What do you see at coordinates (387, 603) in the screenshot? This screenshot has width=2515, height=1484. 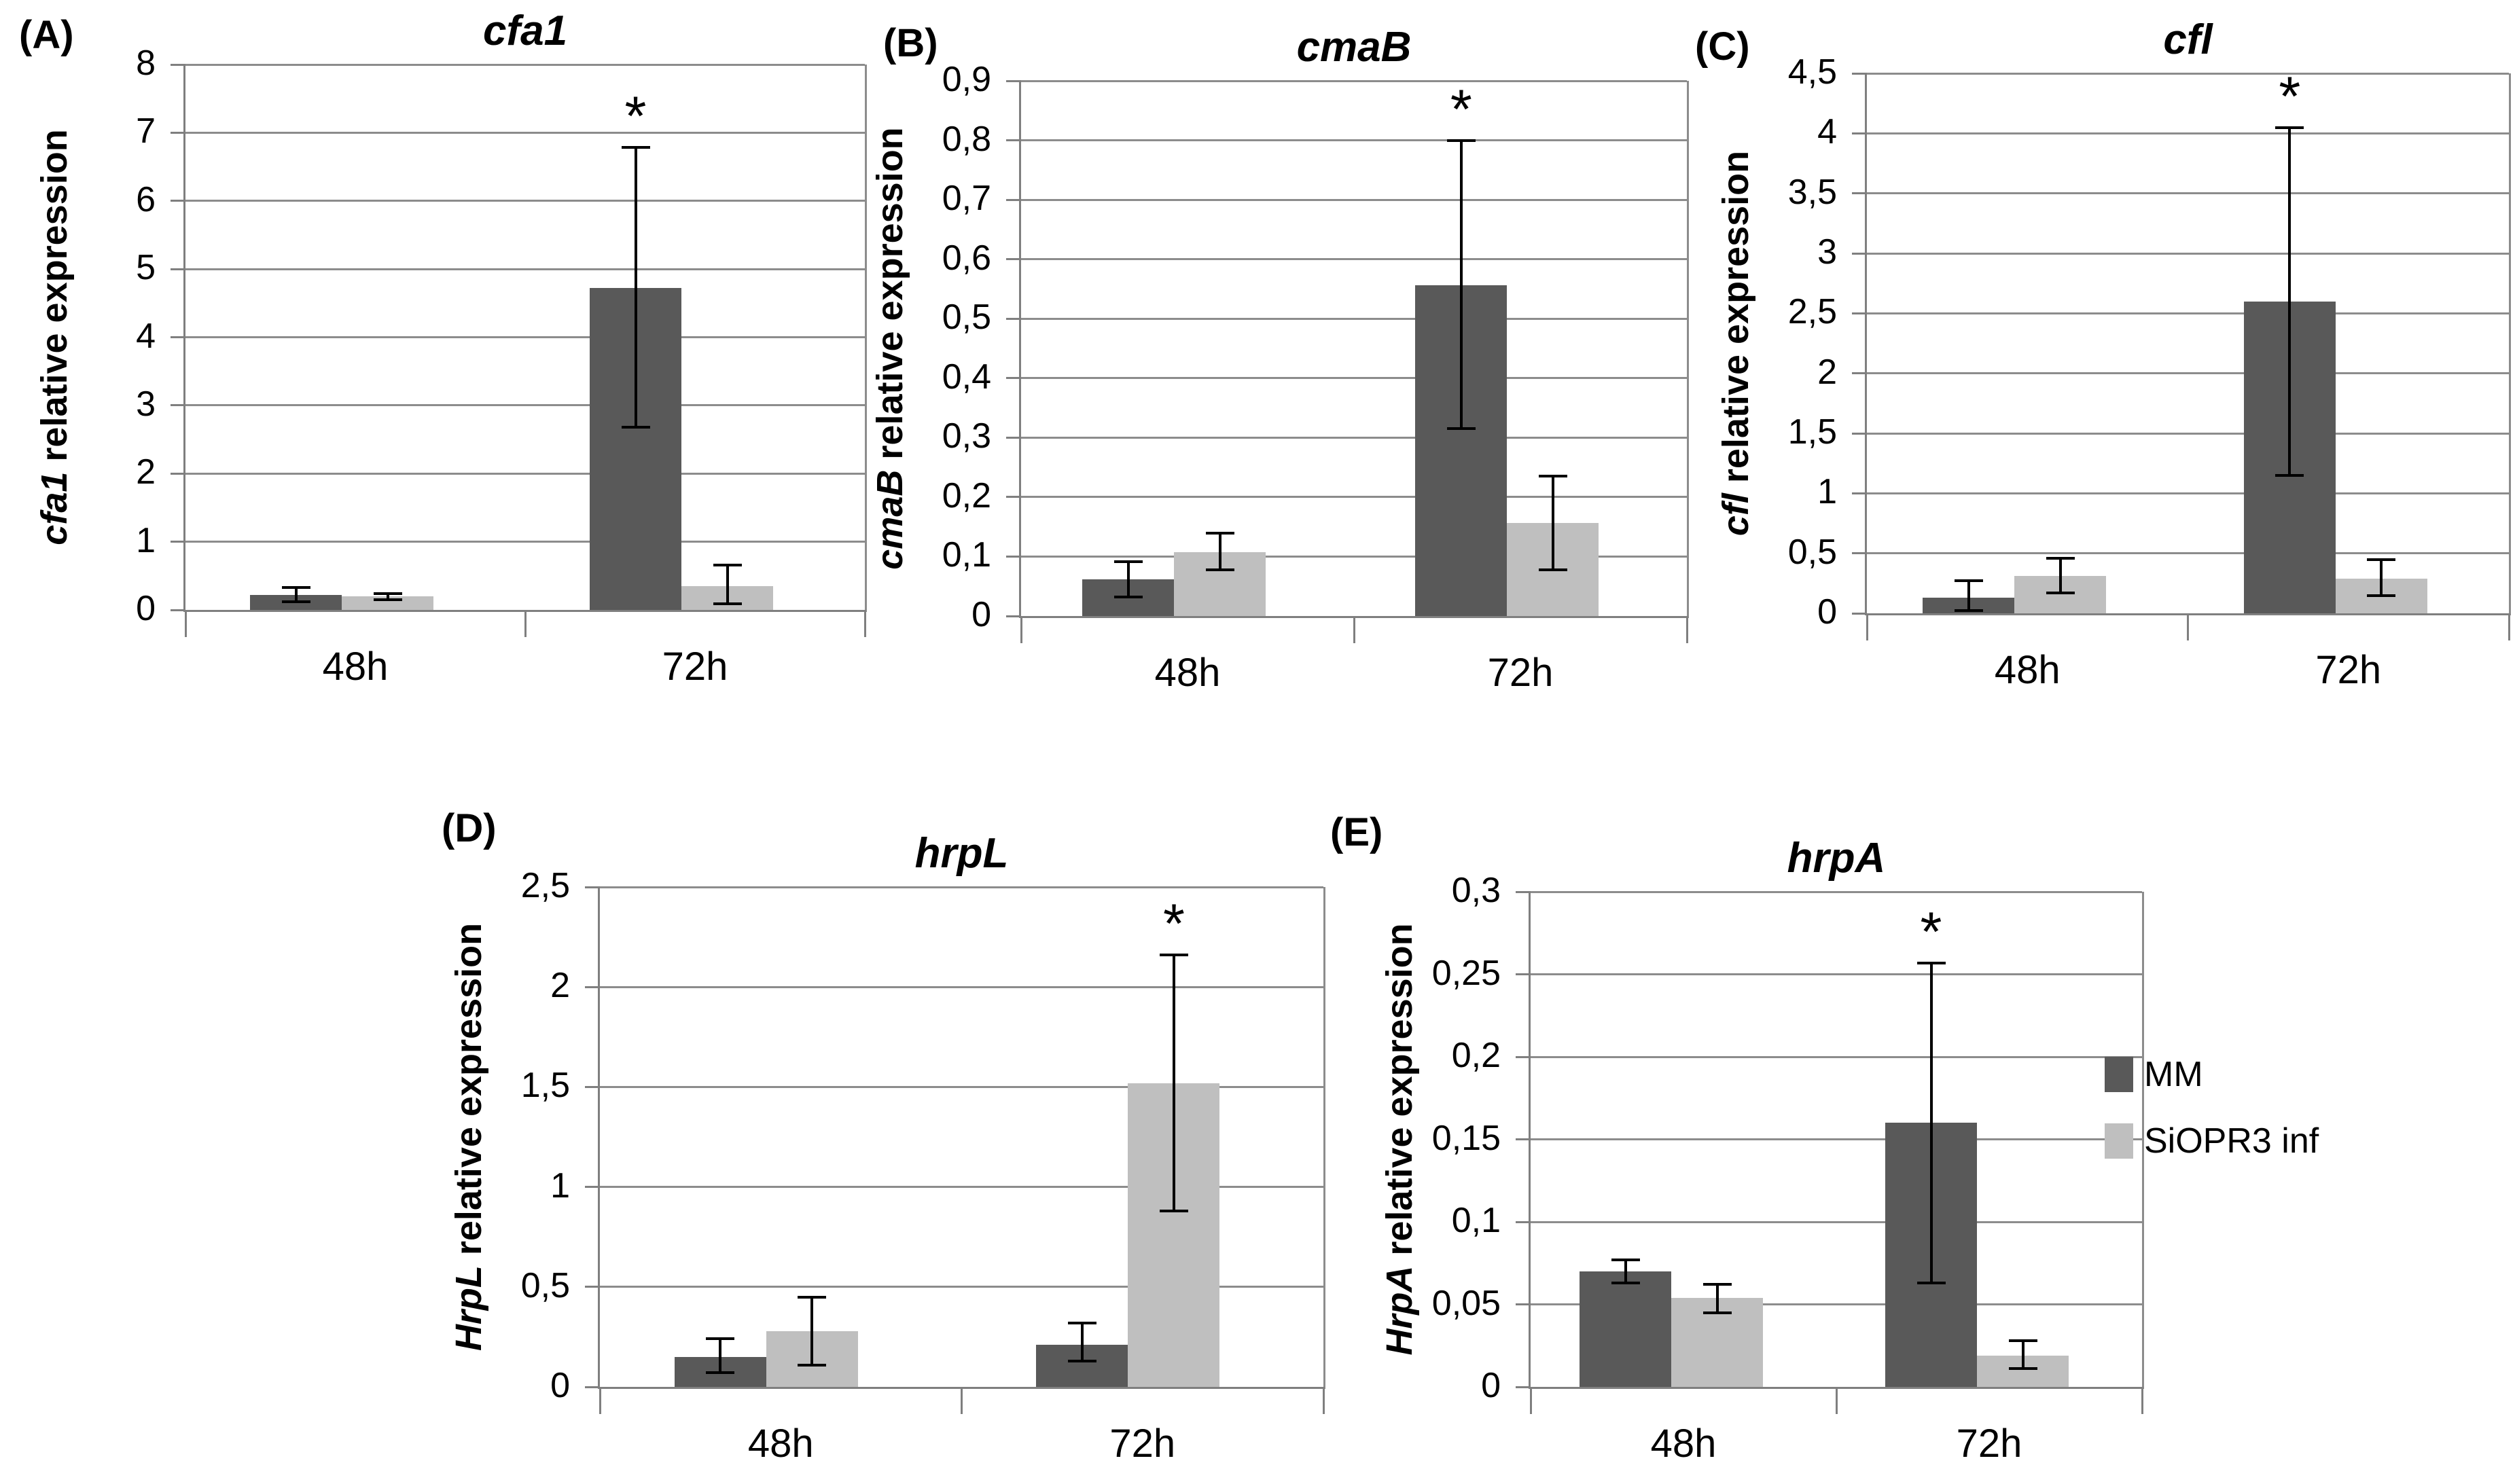 I see `bar-siopr3-inf-48h` at bounding box center [387, 603].